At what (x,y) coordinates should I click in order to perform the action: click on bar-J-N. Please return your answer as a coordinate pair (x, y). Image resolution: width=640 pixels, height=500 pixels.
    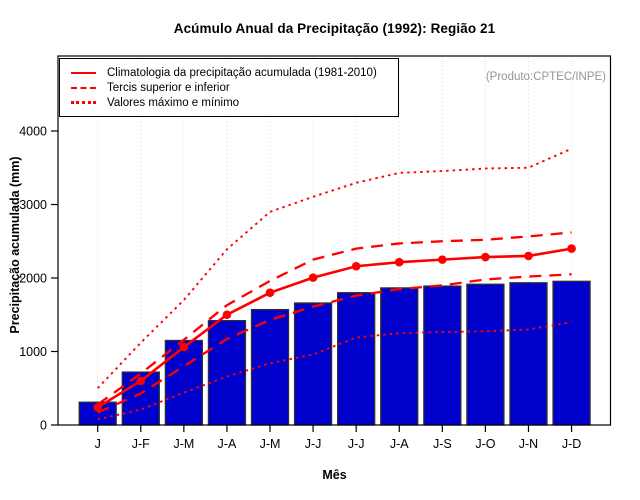
    Looking at the image, I should click on (528, 354).